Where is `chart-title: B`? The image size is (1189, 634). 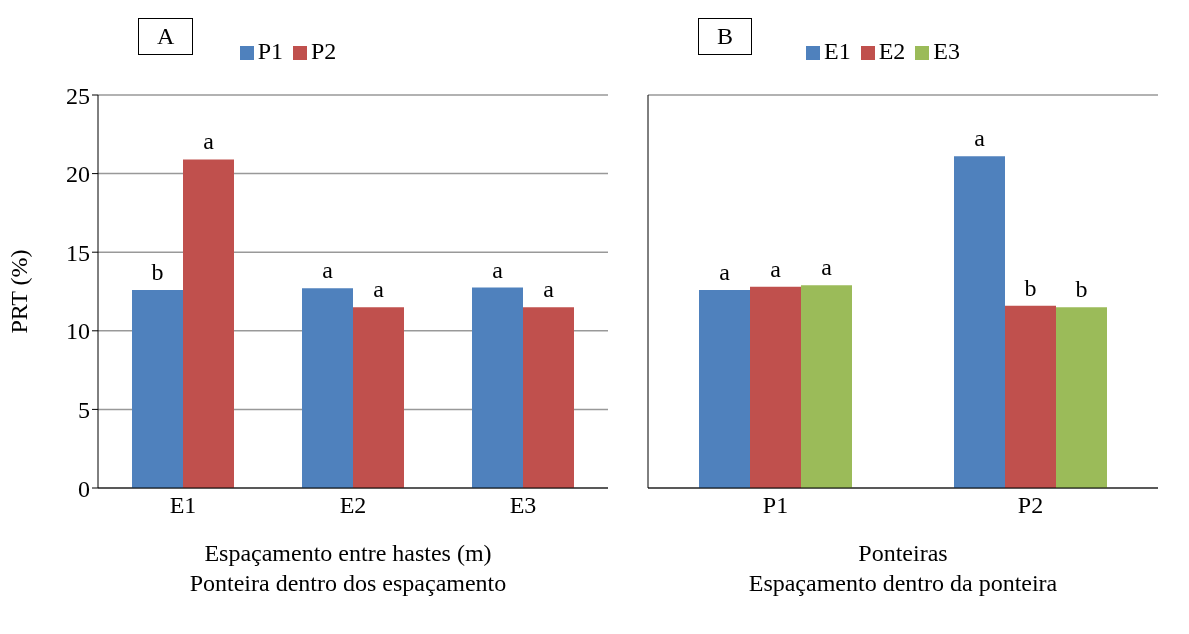
chart-title: B is located at coordinates (725, 36).